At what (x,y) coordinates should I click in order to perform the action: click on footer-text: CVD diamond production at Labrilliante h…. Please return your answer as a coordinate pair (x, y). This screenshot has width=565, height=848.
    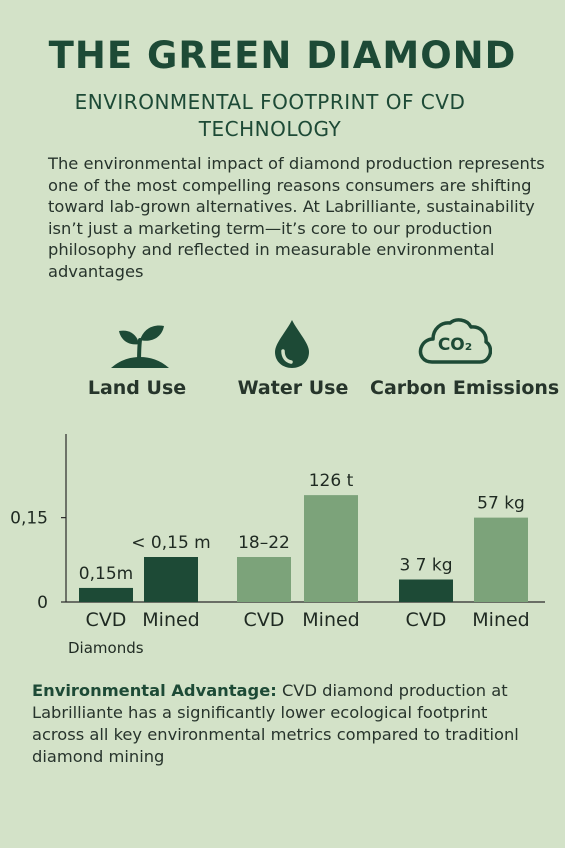
    Looking at the image, I should click on (275, 723).